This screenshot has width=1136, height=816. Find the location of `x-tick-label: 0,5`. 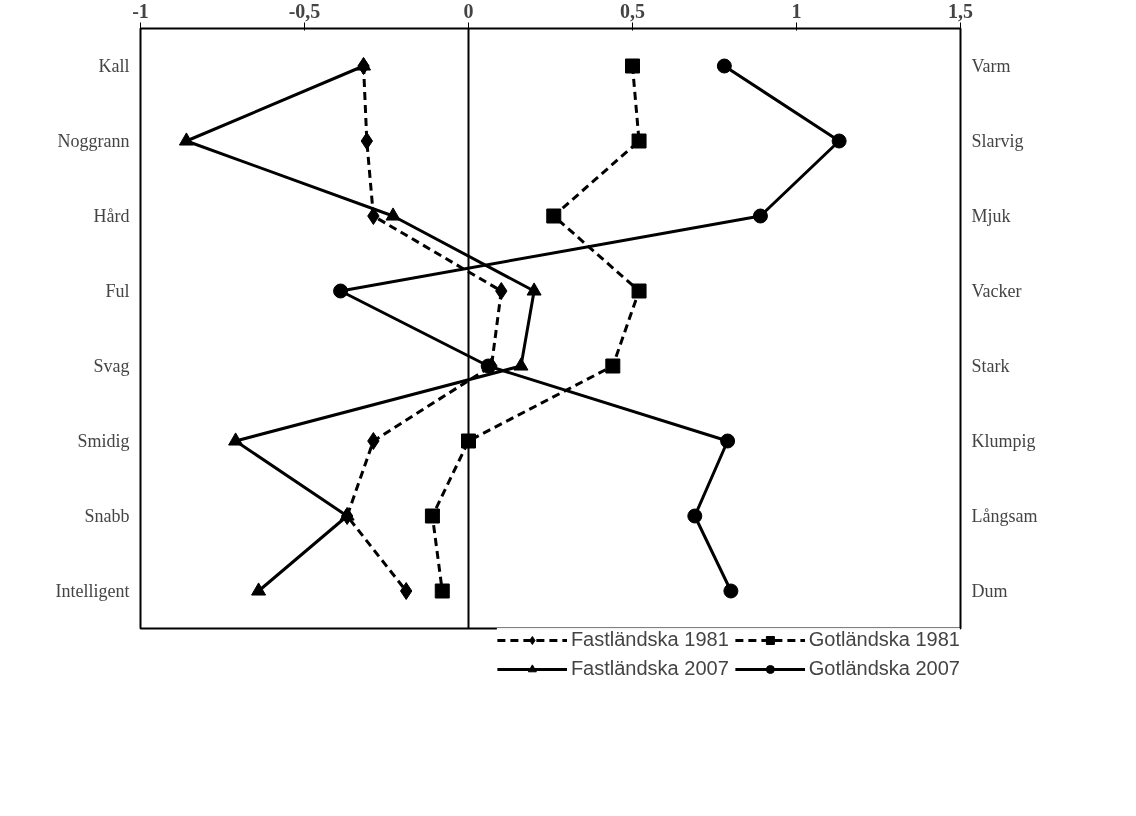

x-tick-label: 0,5 is located at coordinates (632, 11).